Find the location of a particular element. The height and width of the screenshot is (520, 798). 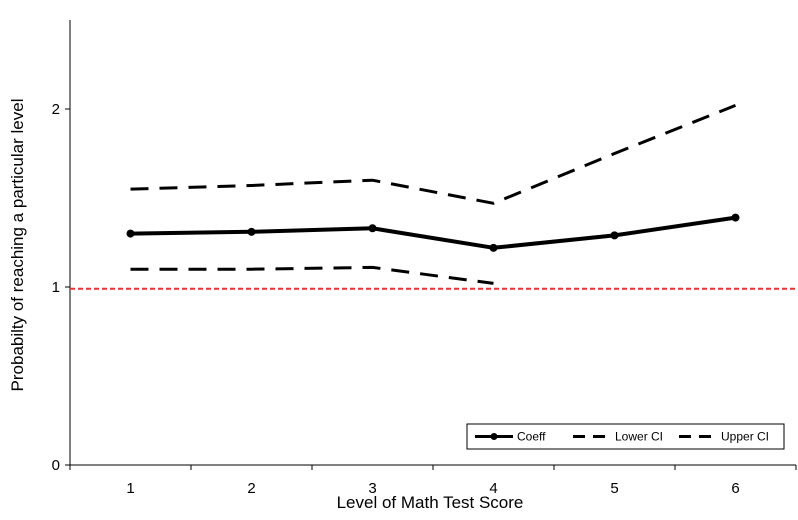

y-tick-label: 1 is located at coordinates (56, 287).